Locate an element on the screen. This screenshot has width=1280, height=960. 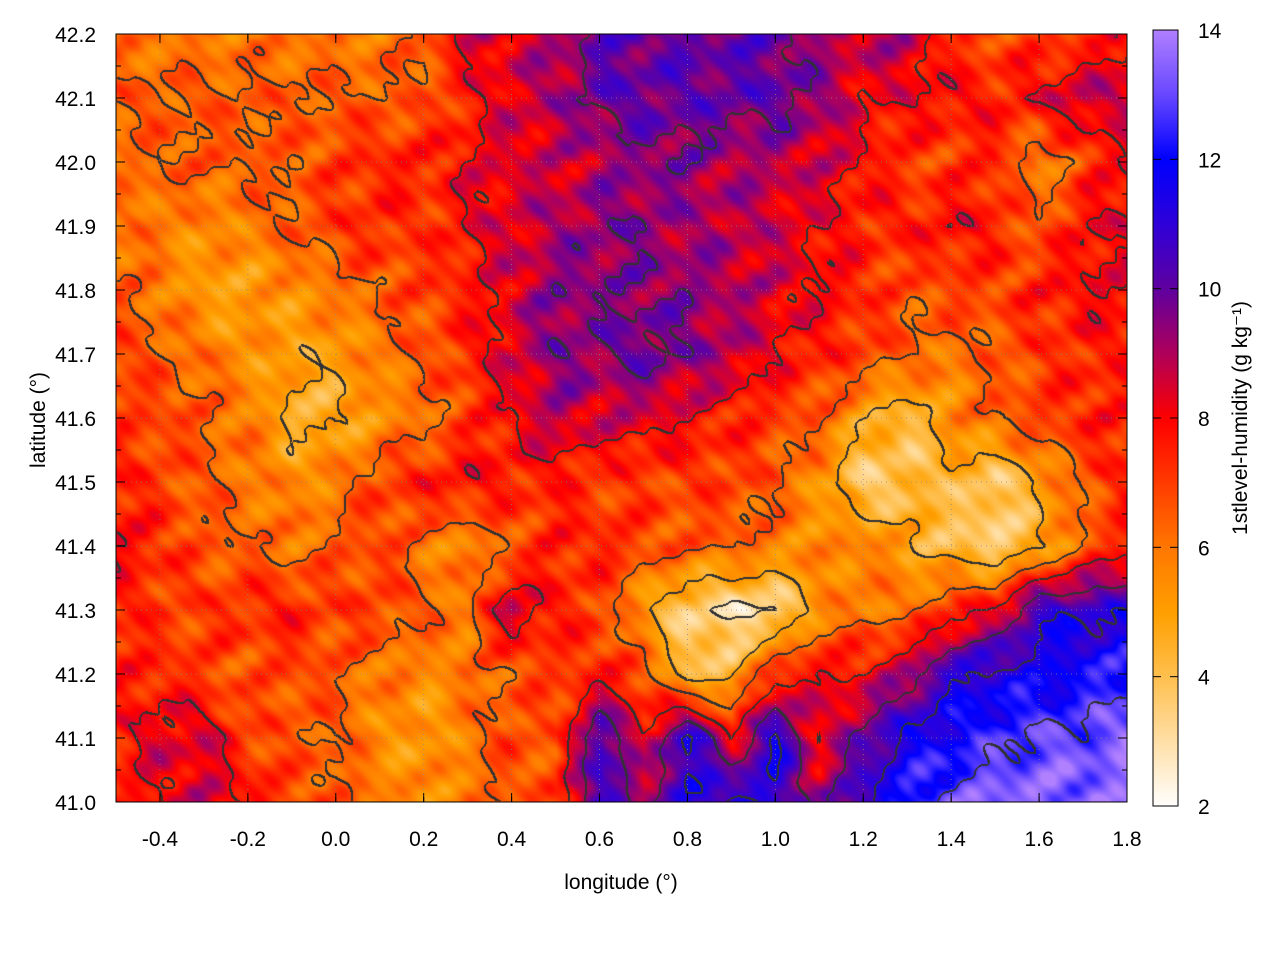
colorbar-tick-label: 2 is located at coordinates (1204, 807).